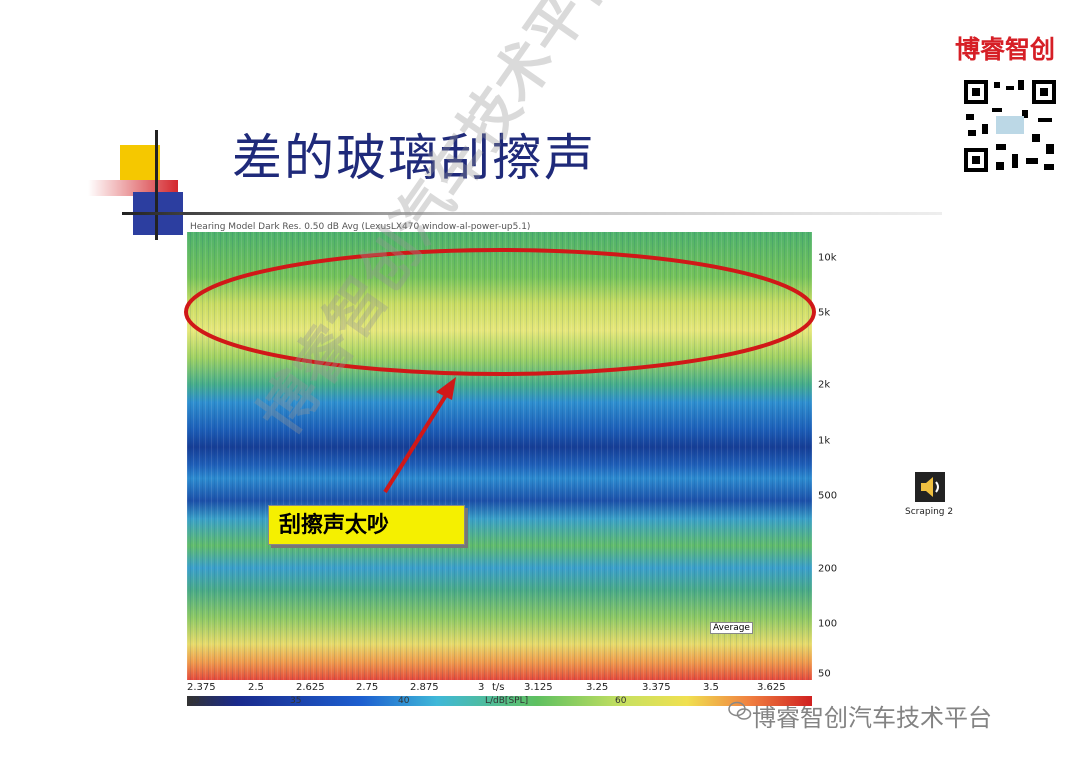 The height and width of the screenshot is (759, 1080). What do you see at coordinates (194, 701) in the screenshot?
I see `colorbar-label: 30` at bounding box center [194, 701].